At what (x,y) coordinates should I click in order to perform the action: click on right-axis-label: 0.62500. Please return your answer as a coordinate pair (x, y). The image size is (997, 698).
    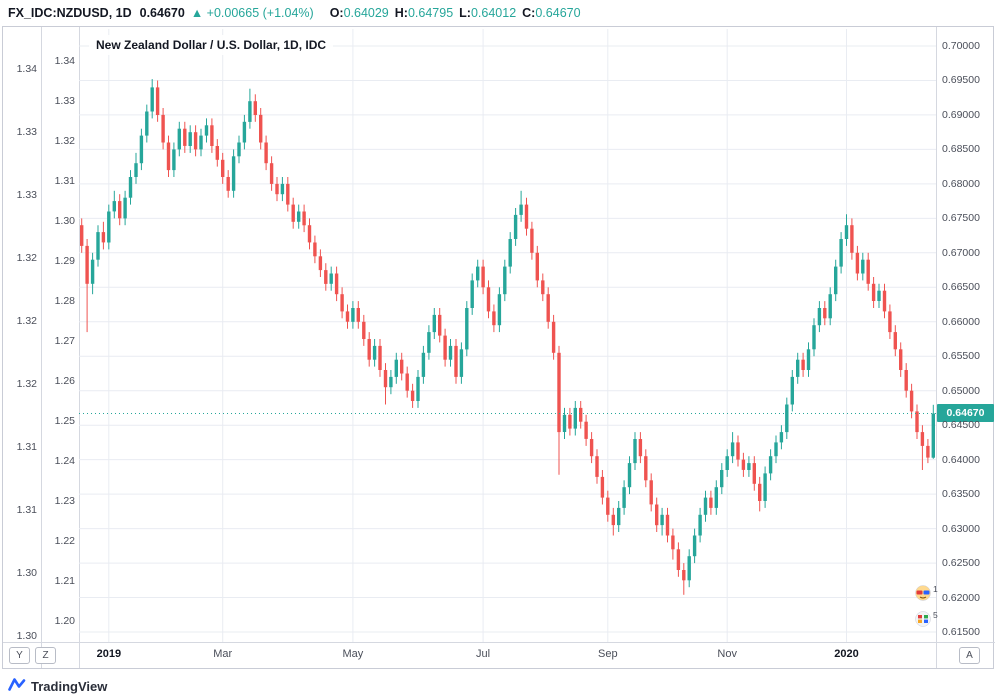
    Looking at the image, I should click on (961, 563).